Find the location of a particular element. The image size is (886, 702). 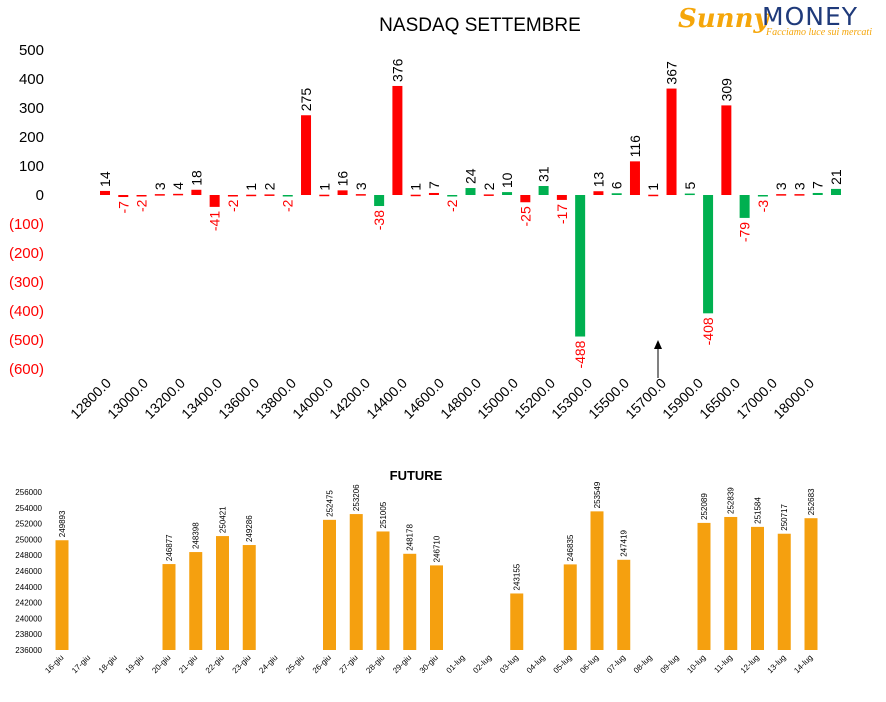

future-bar-value-label: 246710 is located at coordinates (437, 548).